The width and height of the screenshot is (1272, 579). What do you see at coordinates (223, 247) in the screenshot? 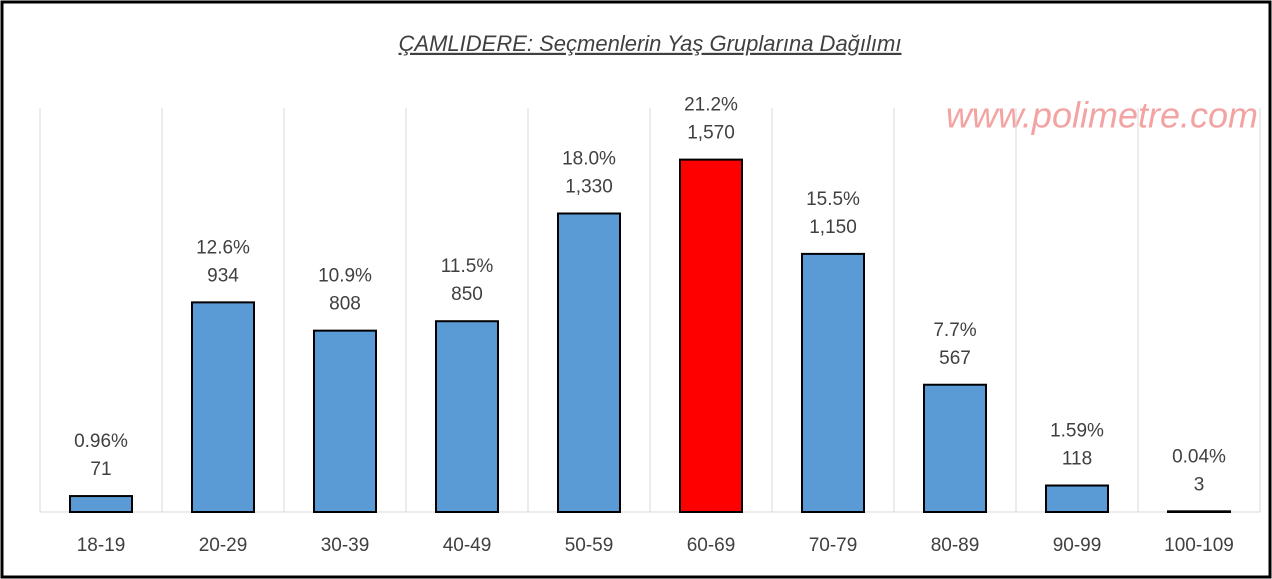
I see `percent-label: 12.6%` at bounding box center [223, 247].